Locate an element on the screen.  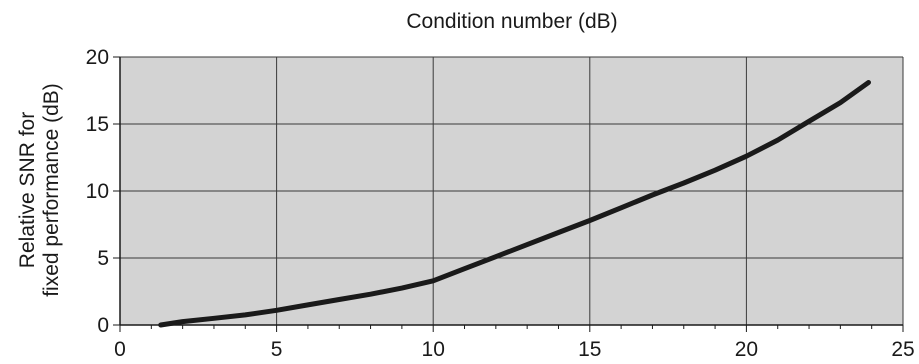
x-tick-label: 15 is located at coordinates (589, 349).